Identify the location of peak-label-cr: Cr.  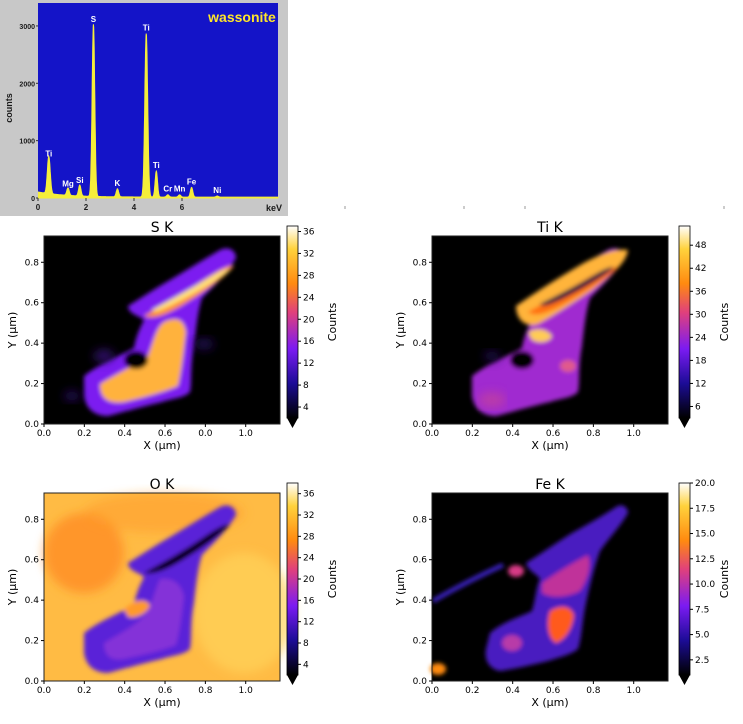
(167, 189).